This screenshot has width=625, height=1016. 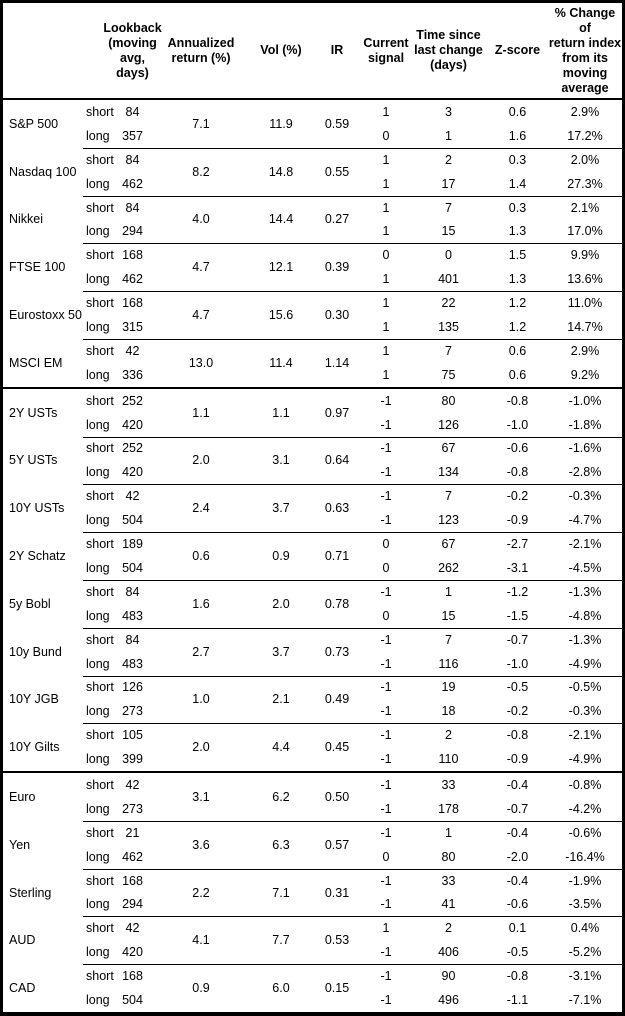 I want to click on time-since-change-value: 178, so click(x=448, y=808).